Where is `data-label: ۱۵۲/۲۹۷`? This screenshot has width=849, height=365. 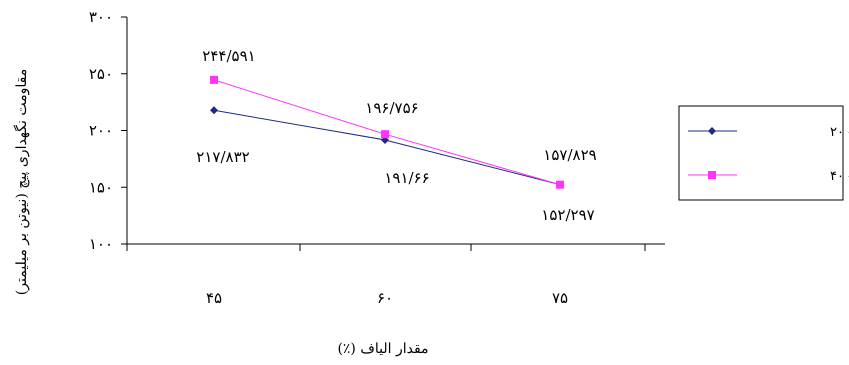
data-label: ۱۵۲/۲۹۷ is located at coordinates (567, 215).